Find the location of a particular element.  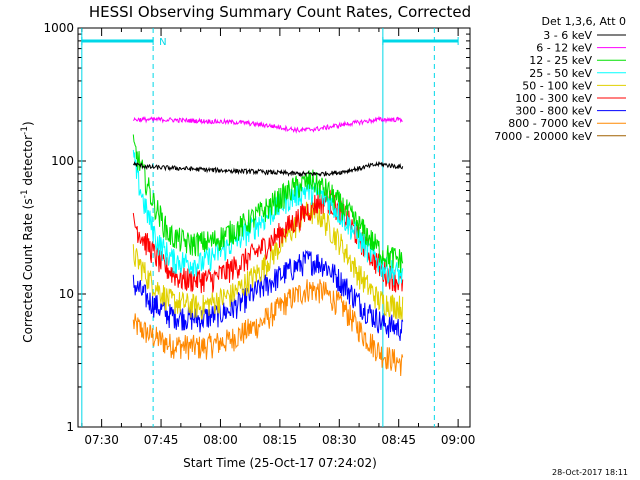

x-tick-label: 08:00 is located at coordinates (220, 440).